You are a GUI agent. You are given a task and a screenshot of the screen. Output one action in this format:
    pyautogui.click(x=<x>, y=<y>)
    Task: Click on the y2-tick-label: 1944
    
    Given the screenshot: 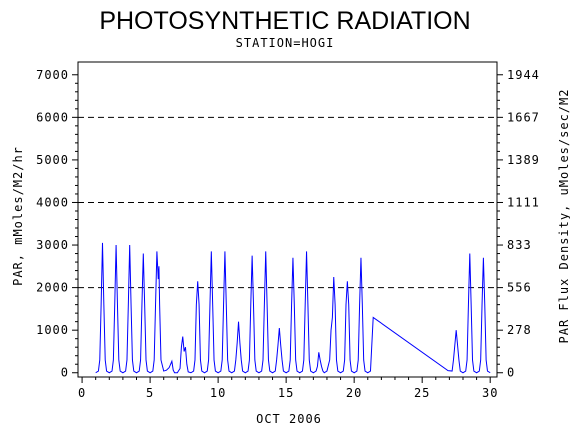 What is the action you would take?
    pyautogui.click(x=523, y=75)
    